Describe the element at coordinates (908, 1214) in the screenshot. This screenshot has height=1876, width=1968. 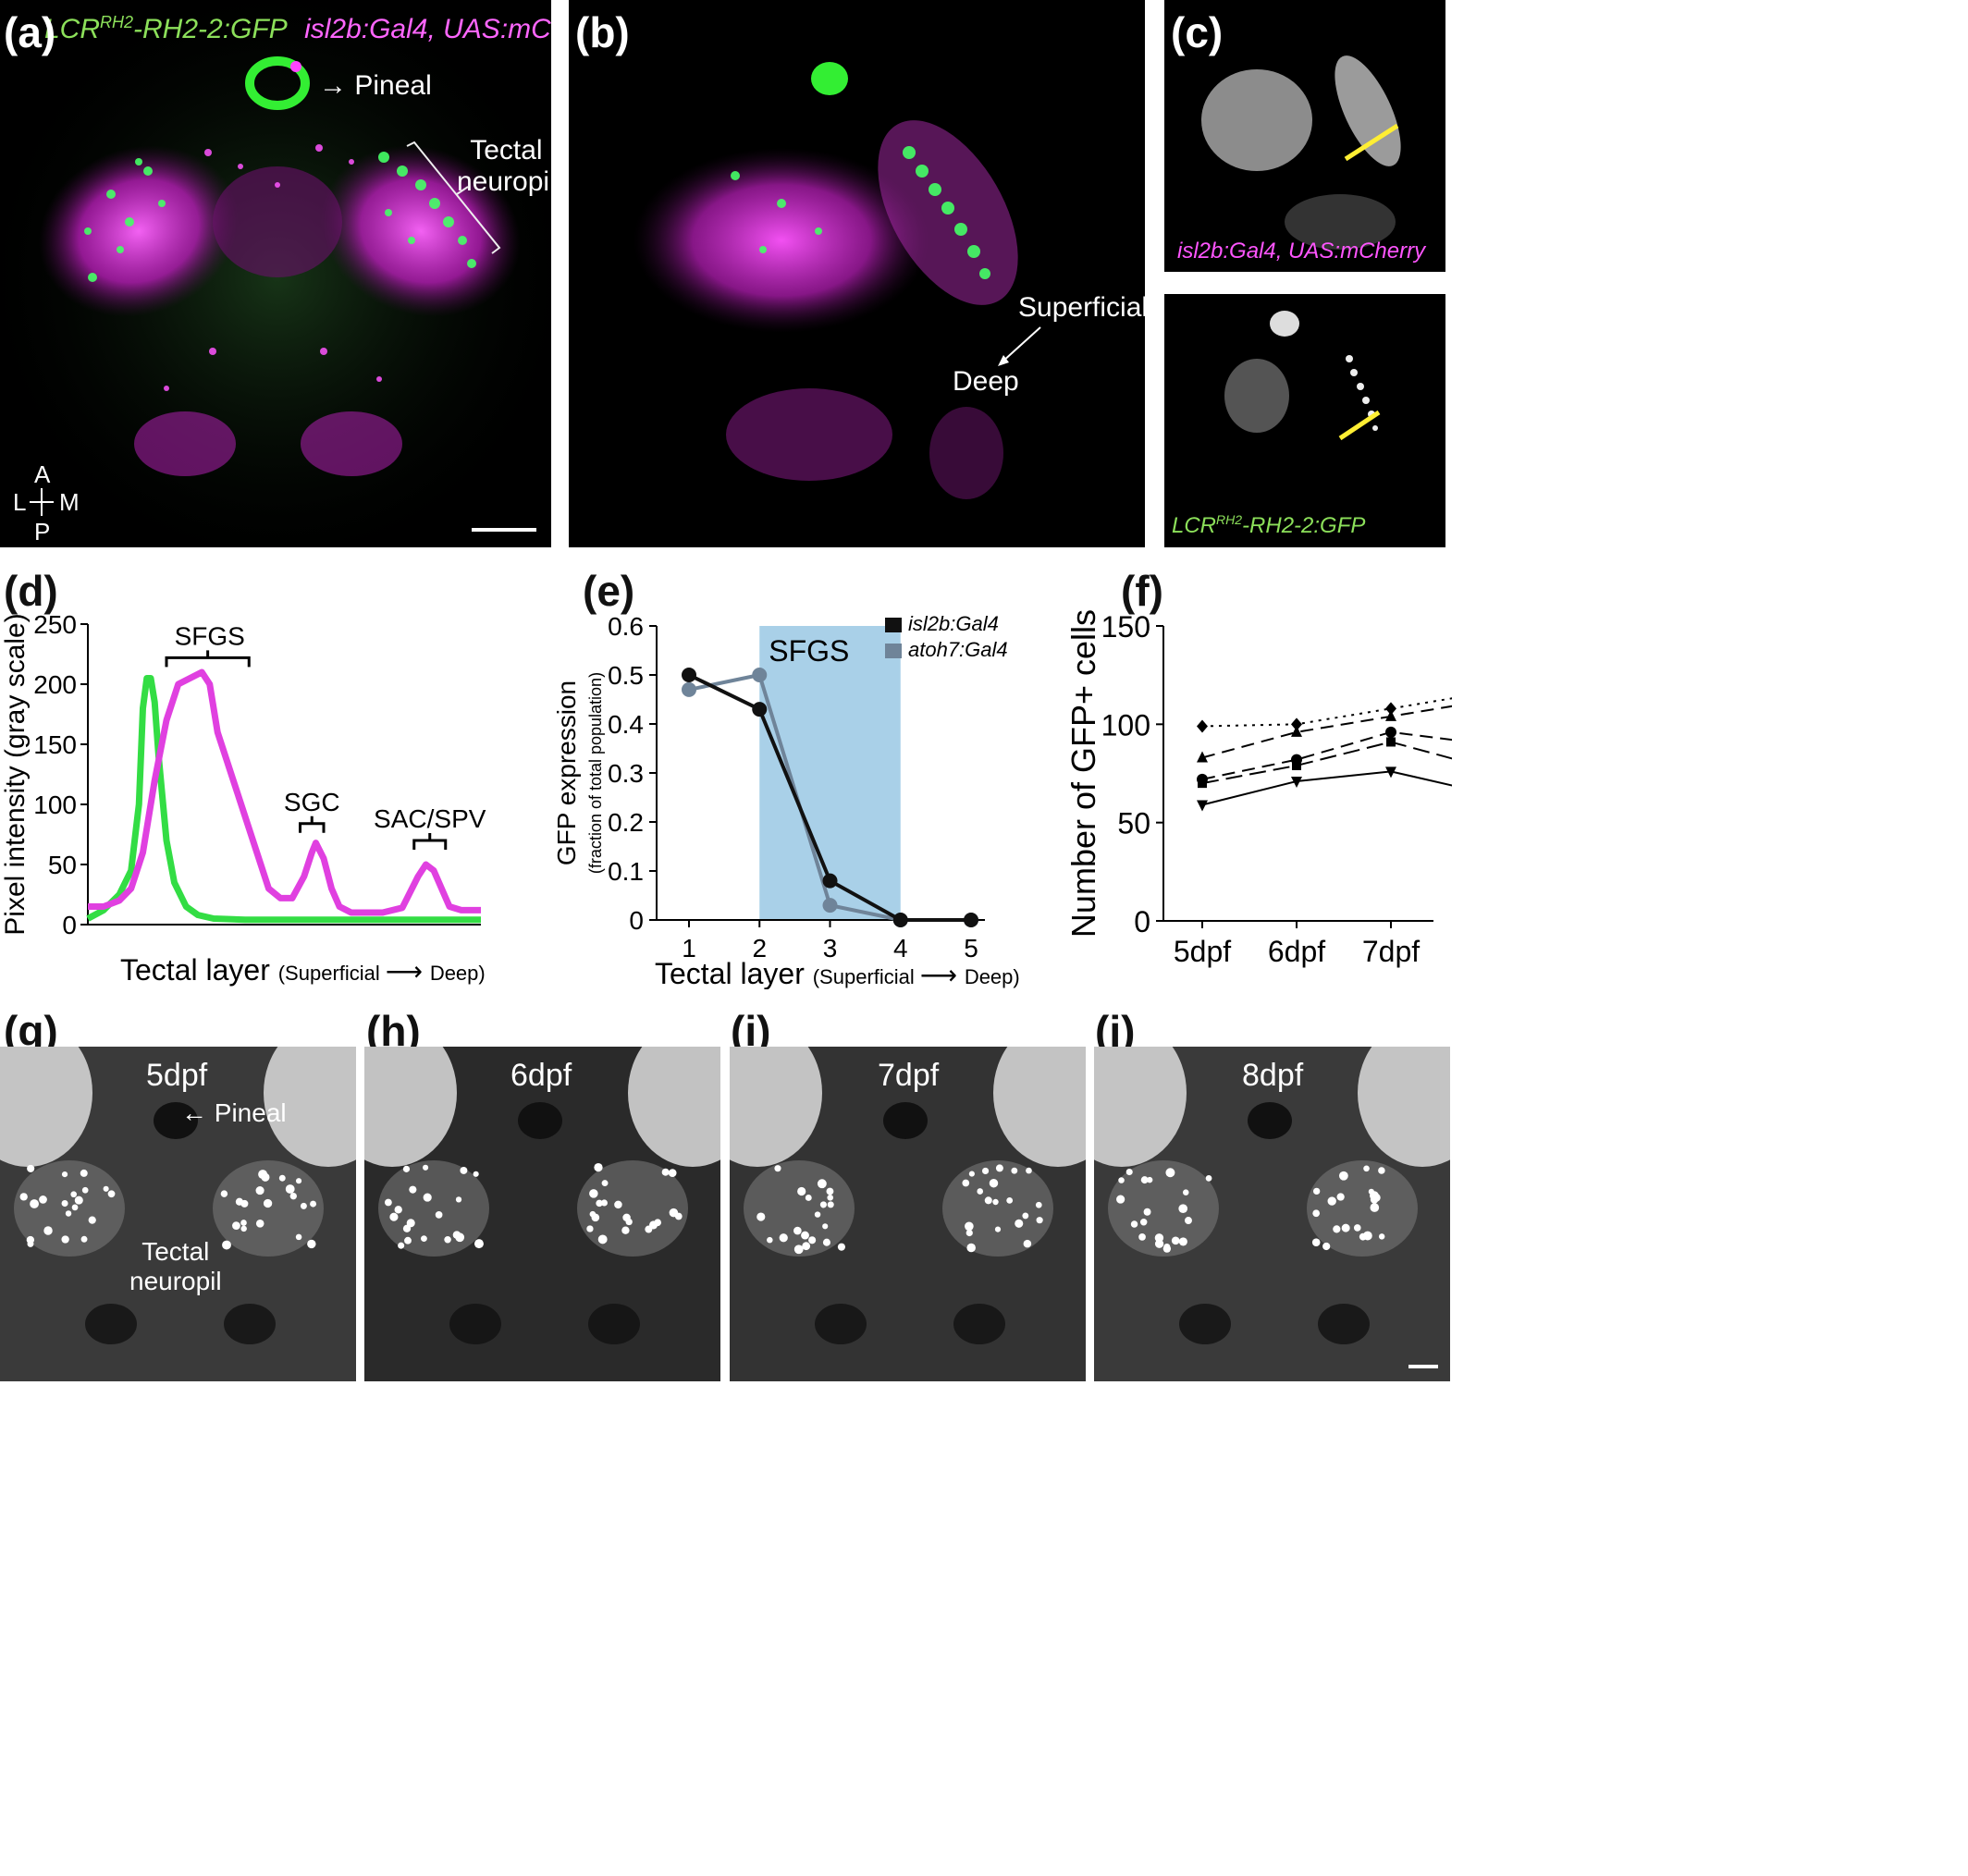
I see `panel-i-image: 7dpf` at that location.